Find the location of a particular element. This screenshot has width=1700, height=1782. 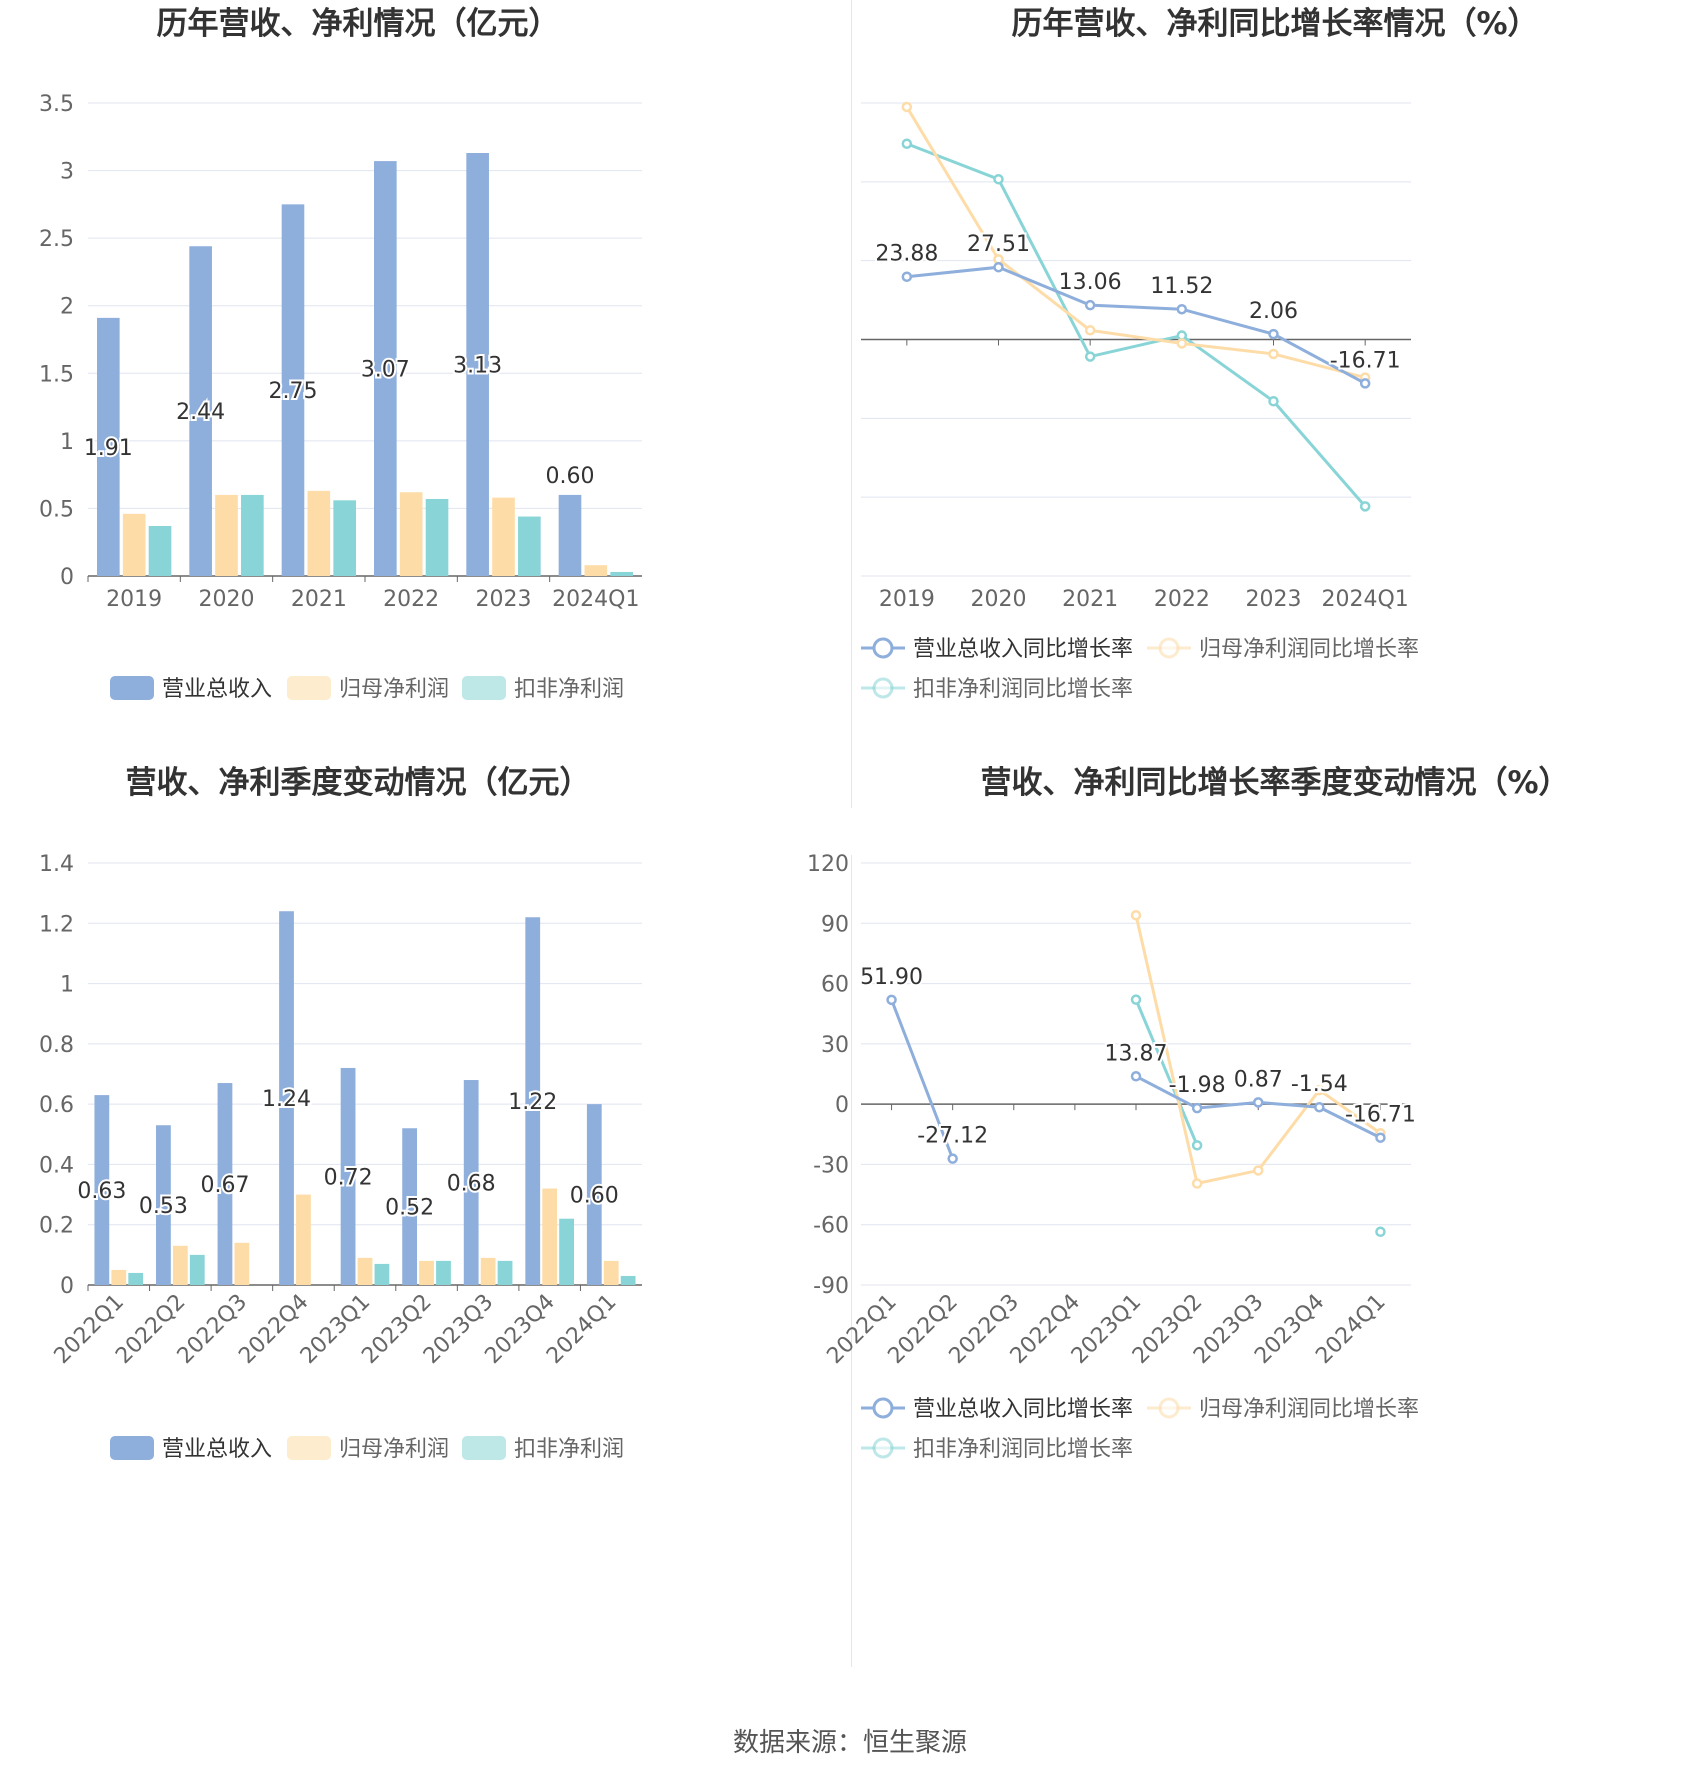

data-label: 0.53 is located at coordinates (163, 1206).